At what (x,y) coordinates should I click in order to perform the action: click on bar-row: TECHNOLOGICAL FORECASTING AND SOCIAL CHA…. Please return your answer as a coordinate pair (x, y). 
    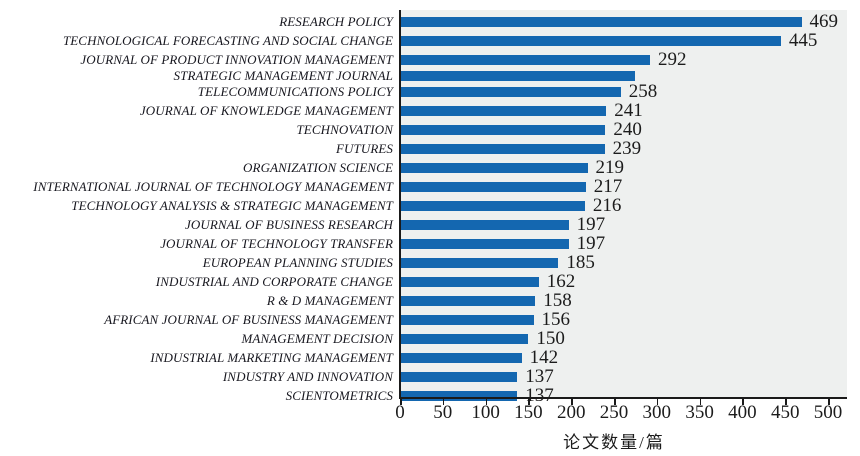
    Looking at the image, I should click on (430, 40).